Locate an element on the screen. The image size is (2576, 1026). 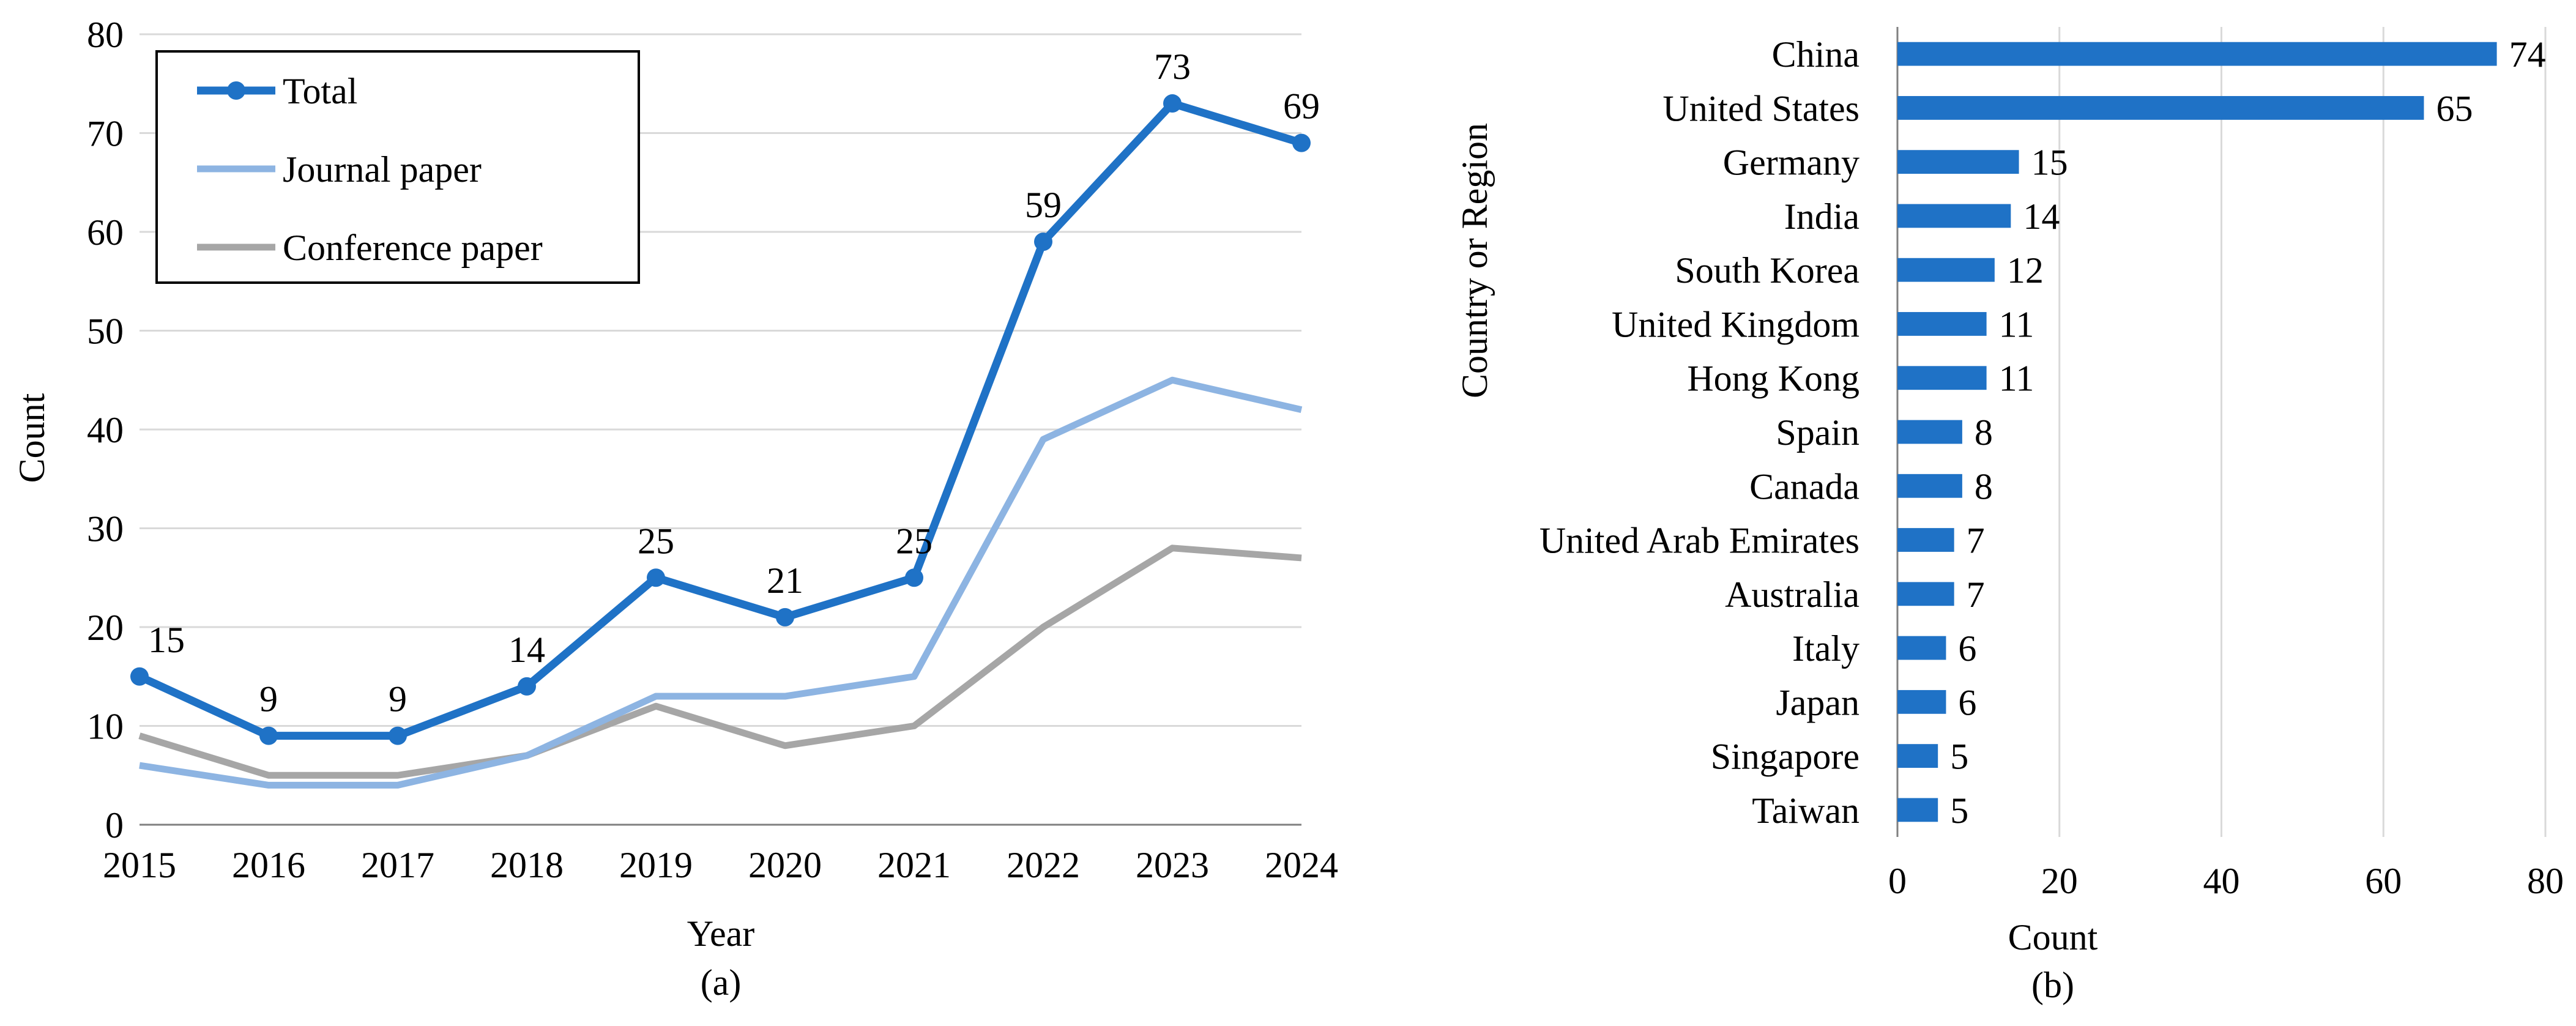
legend-label-journal: Journal paper is located at coordinates (382, 169).